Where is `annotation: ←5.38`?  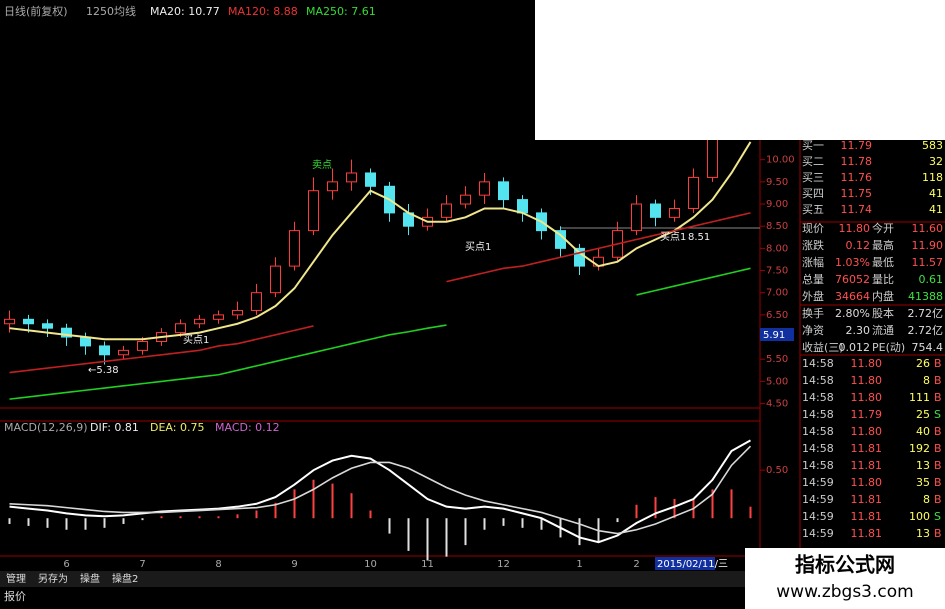 annotation: ←5.38 is located at coordinates (103, 370).